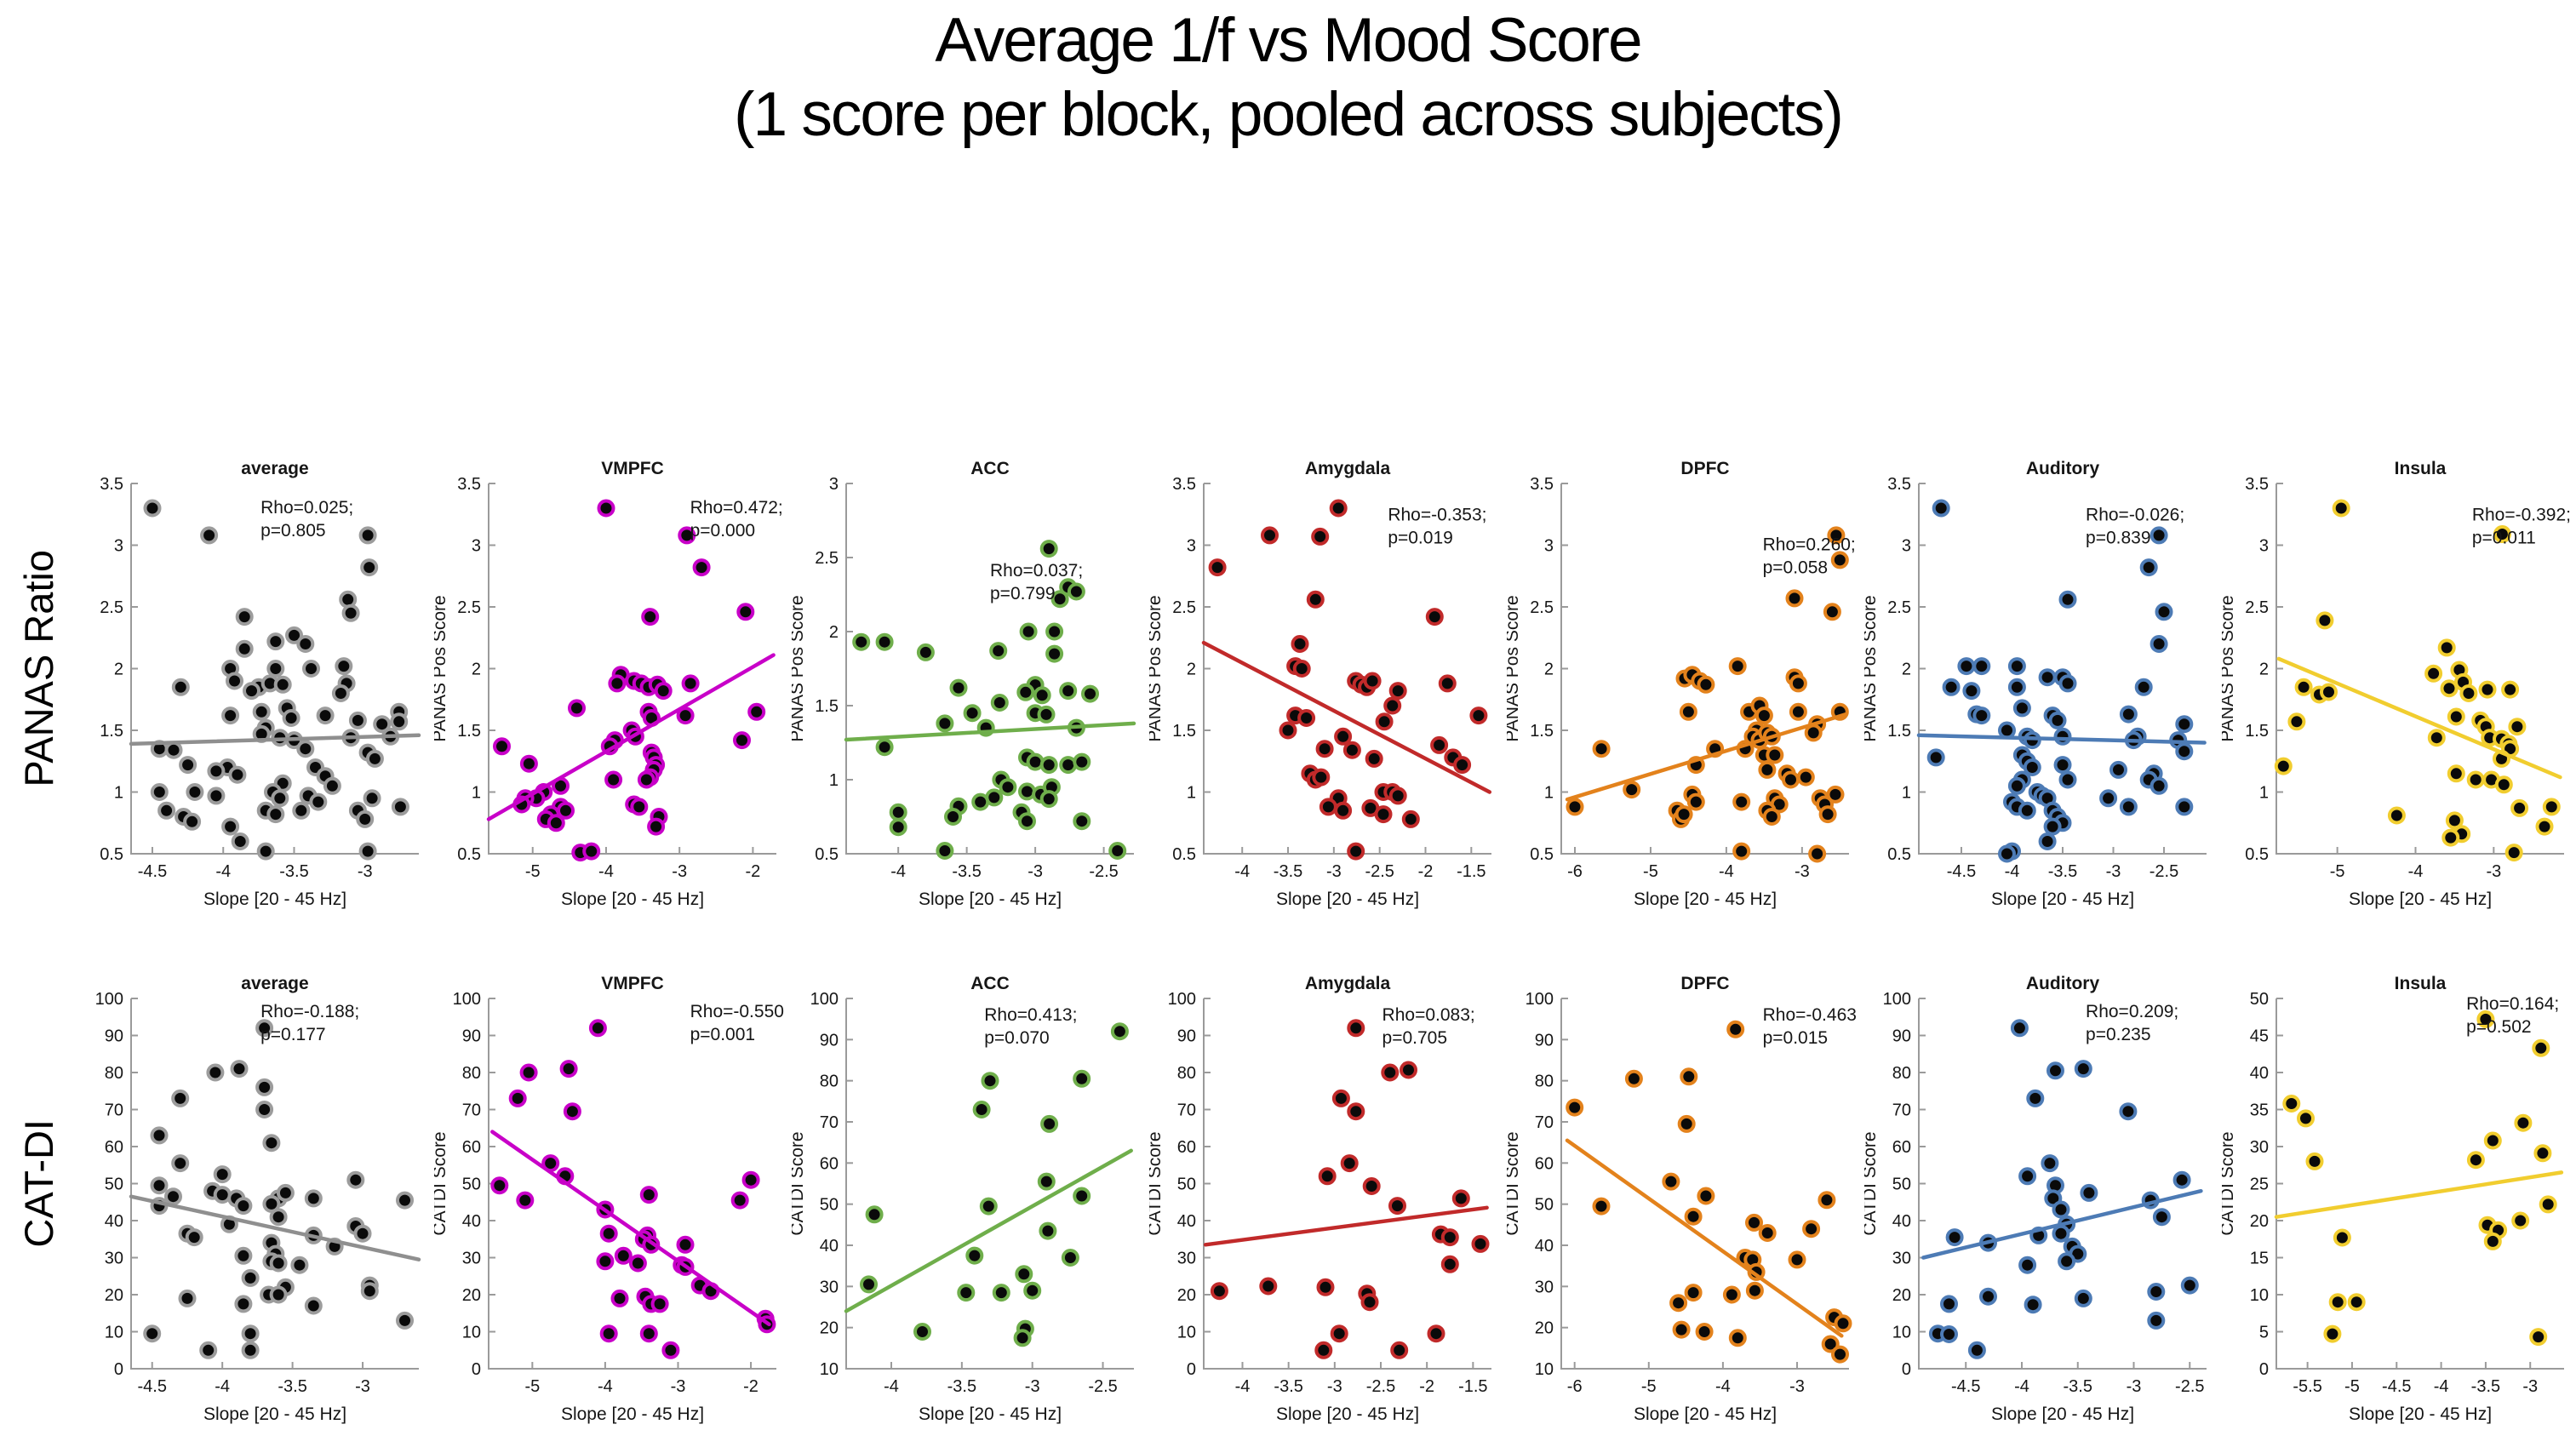 The image size is (2576, 1453). I want to click on subplot-title: ACC, so click(990, 468).